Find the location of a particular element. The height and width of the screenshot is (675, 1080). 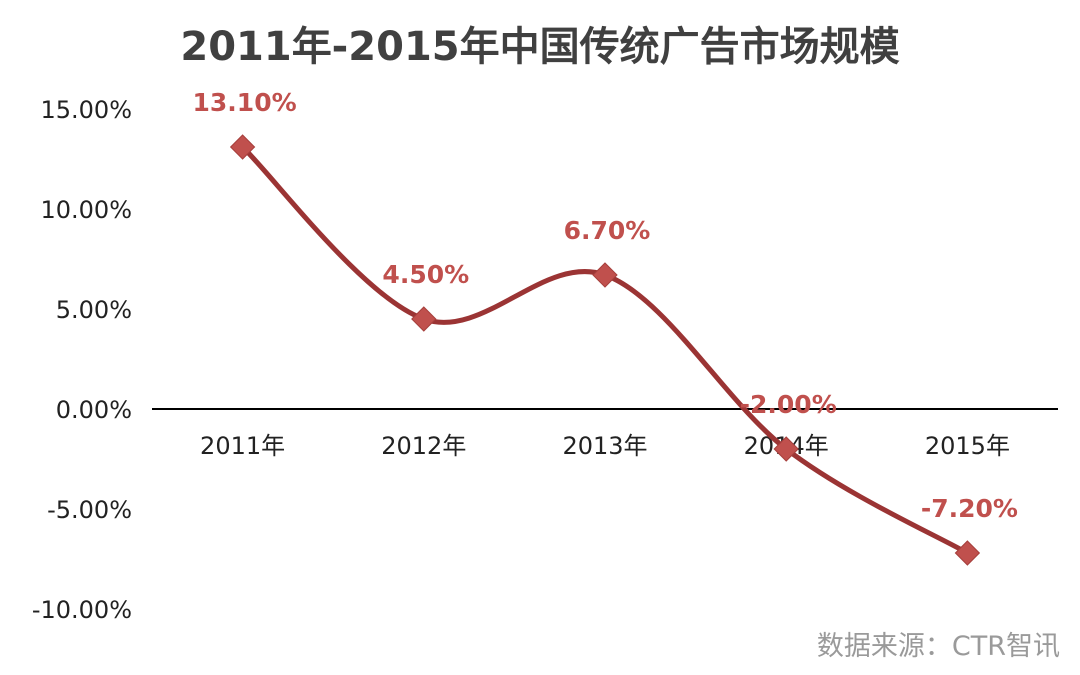

source-note: 数据来源：CTR智讯 is located at coordinates (938, 646).